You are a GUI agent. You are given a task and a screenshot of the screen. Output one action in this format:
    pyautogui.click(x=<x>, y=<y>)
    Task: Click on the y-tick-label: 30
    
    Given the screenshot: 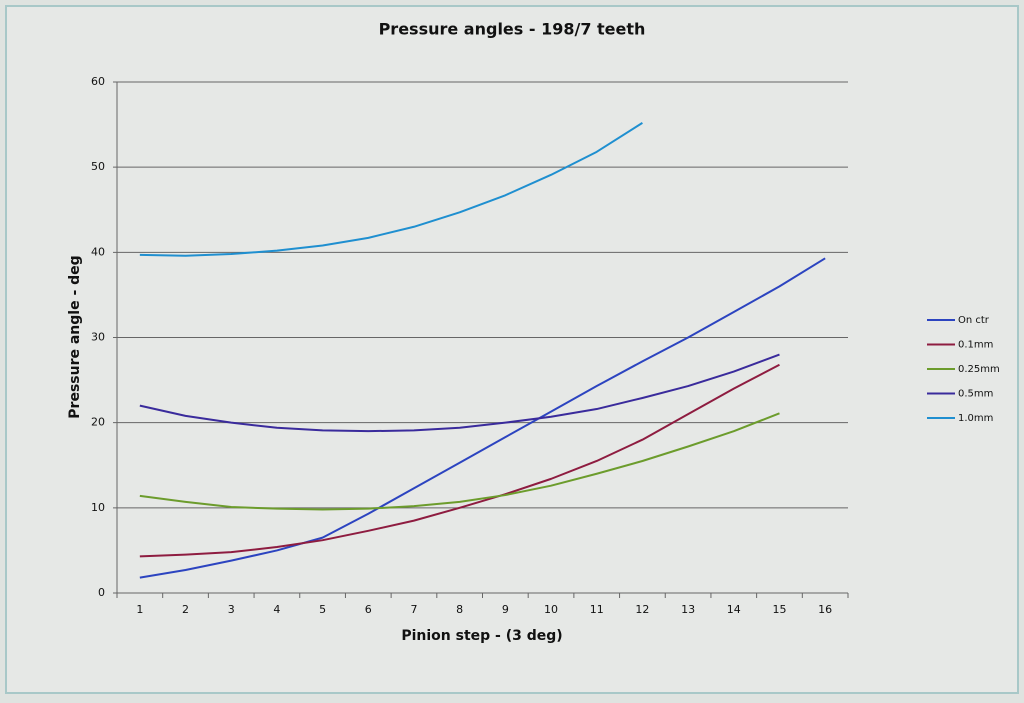 What is the action you would take?
    pyautogui.click(x=98, y=337)
    